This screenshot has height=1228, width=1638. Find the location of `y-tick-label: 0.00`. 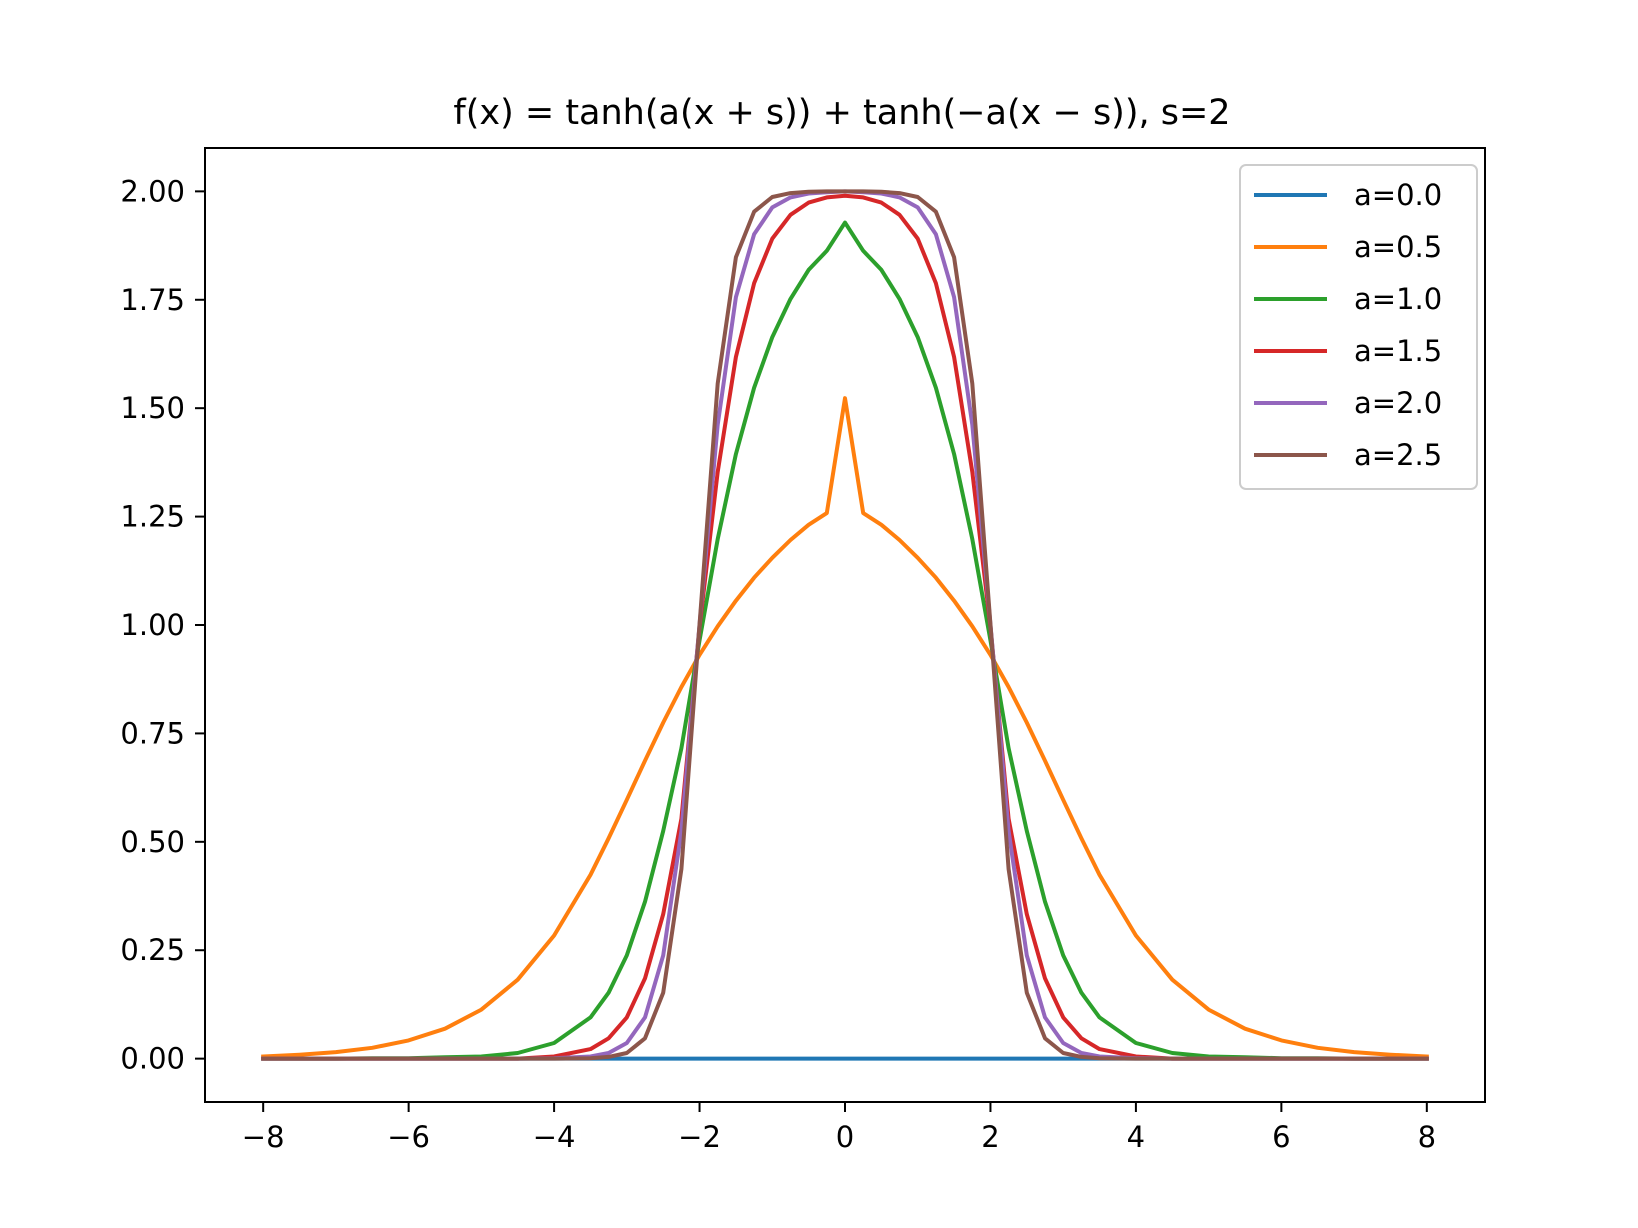

y-tick-label: 0.00 is located at coordinates (152, 1059).